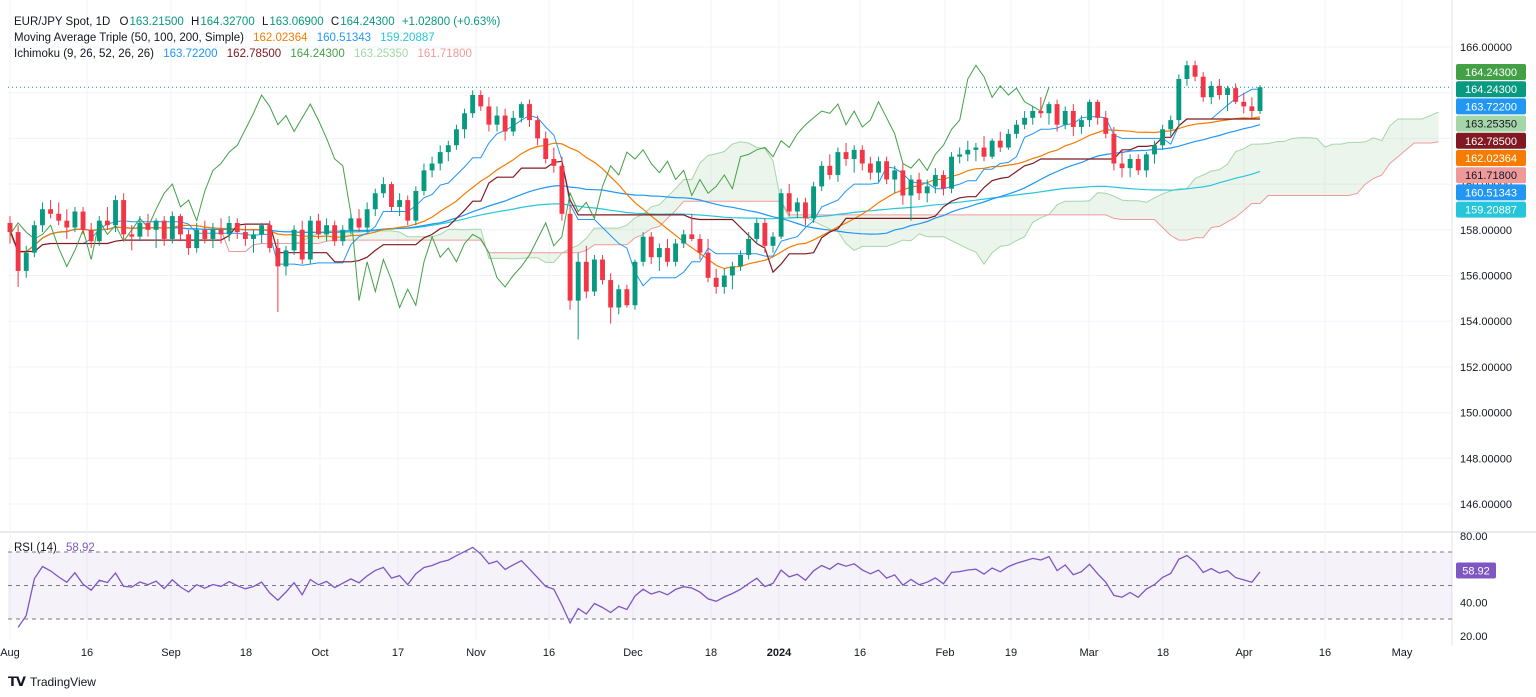 This screenshot has width=1536, height=697. I want to click on price-badge-label: 164.24300, so click(1491, 73).